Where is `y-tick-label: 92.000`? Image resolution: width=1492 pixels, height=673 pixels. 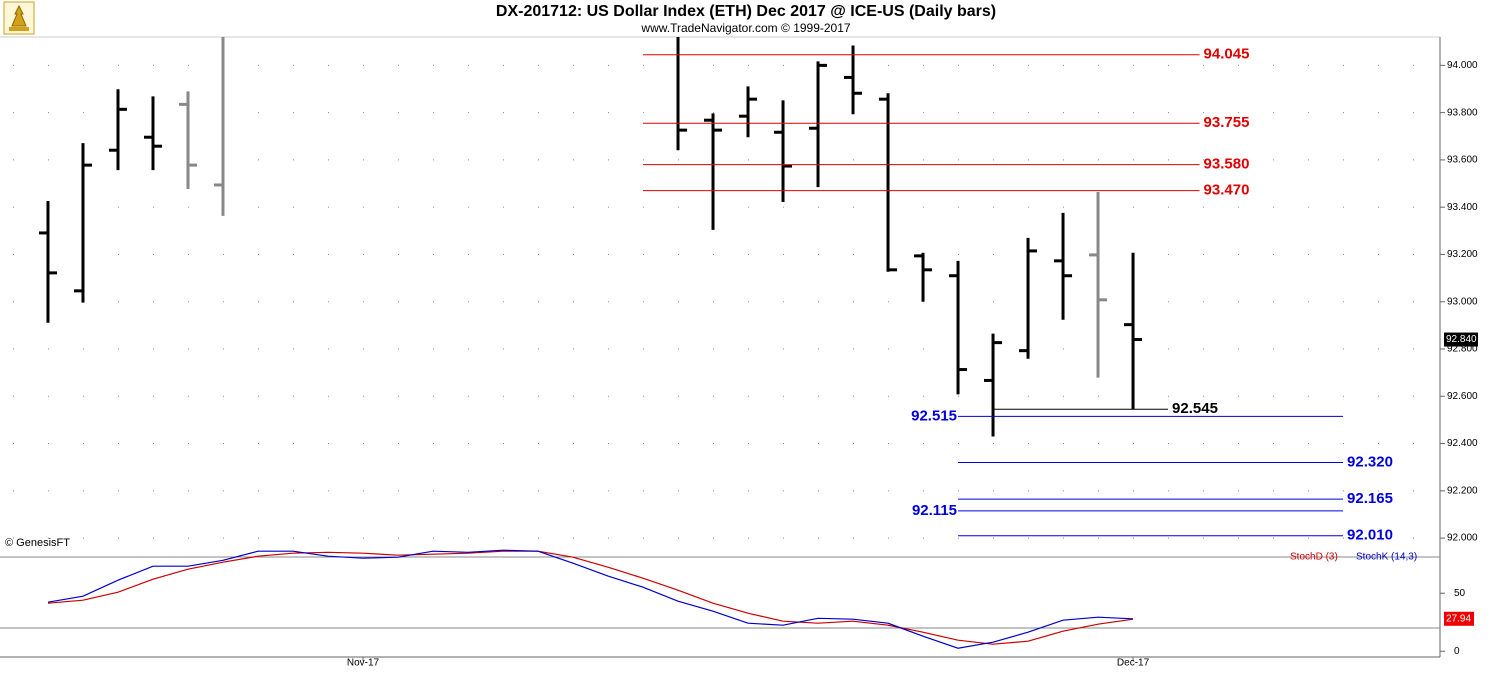
y-tick-label: 92.000 is located at coordinates (1462, 538).